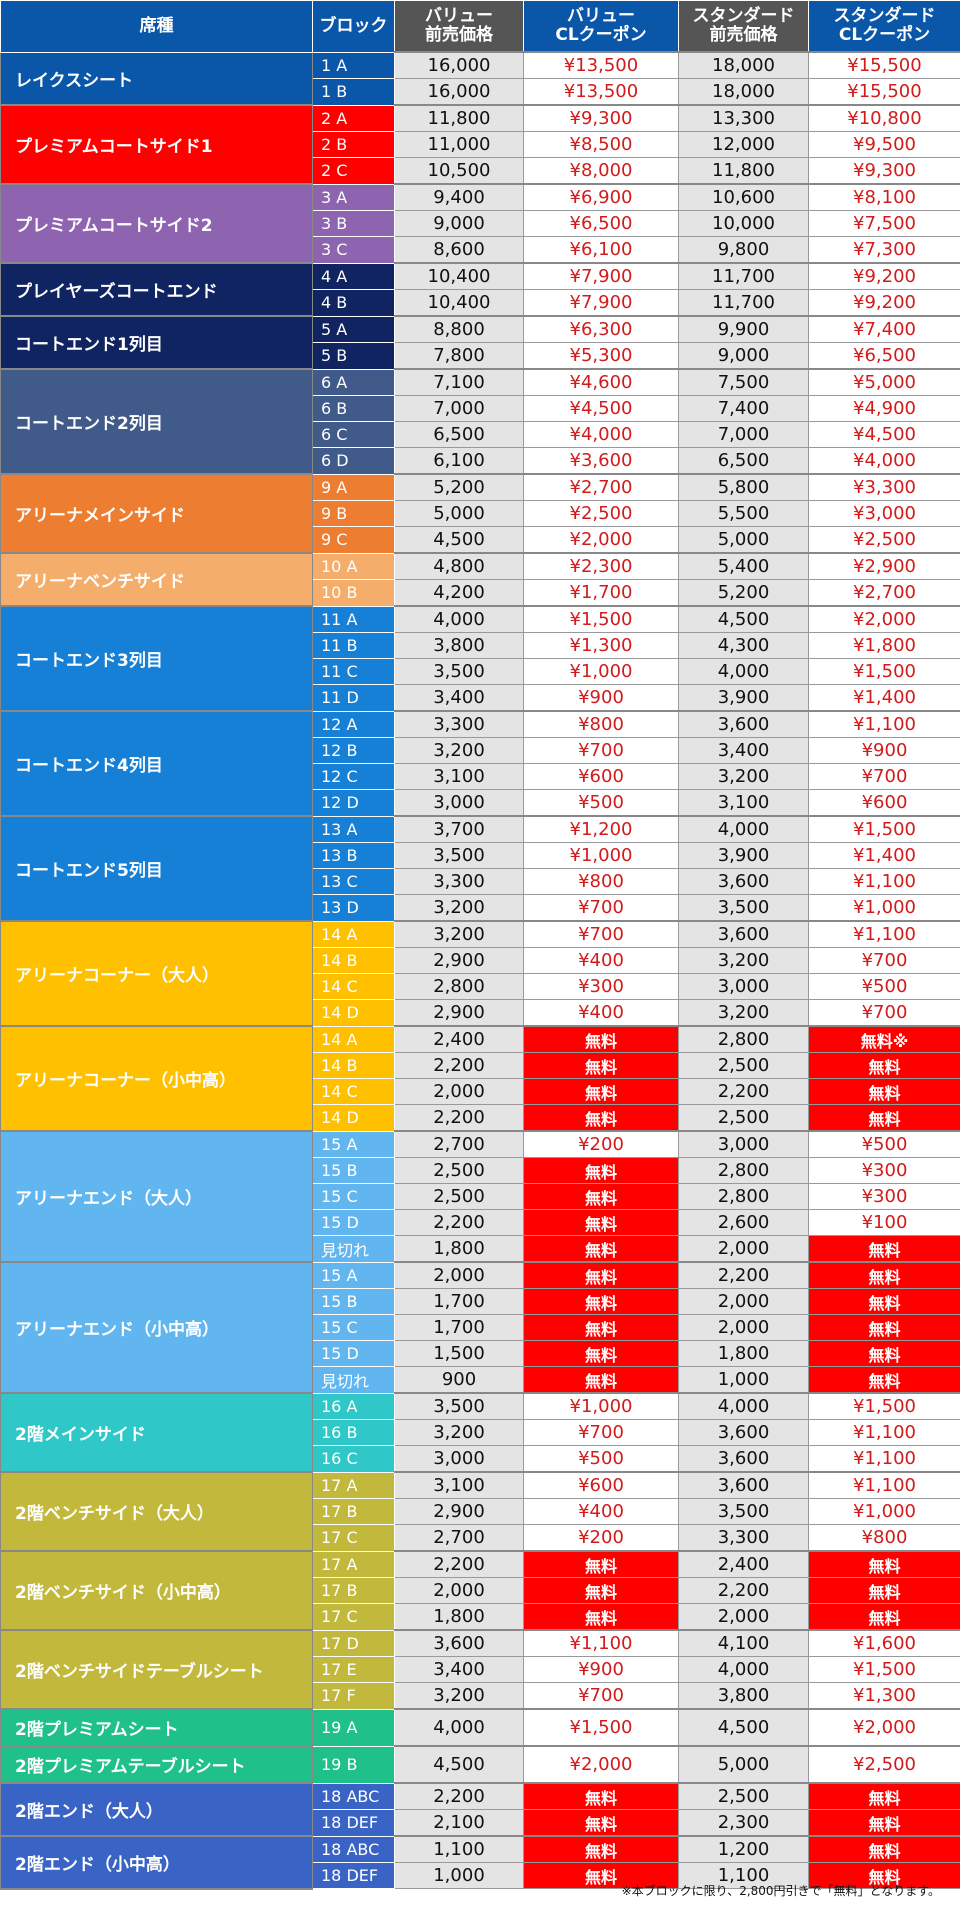 The image size is (960, 1911). I want to click on value-coupon-cell: ¥1,500, so click(601, 1727).